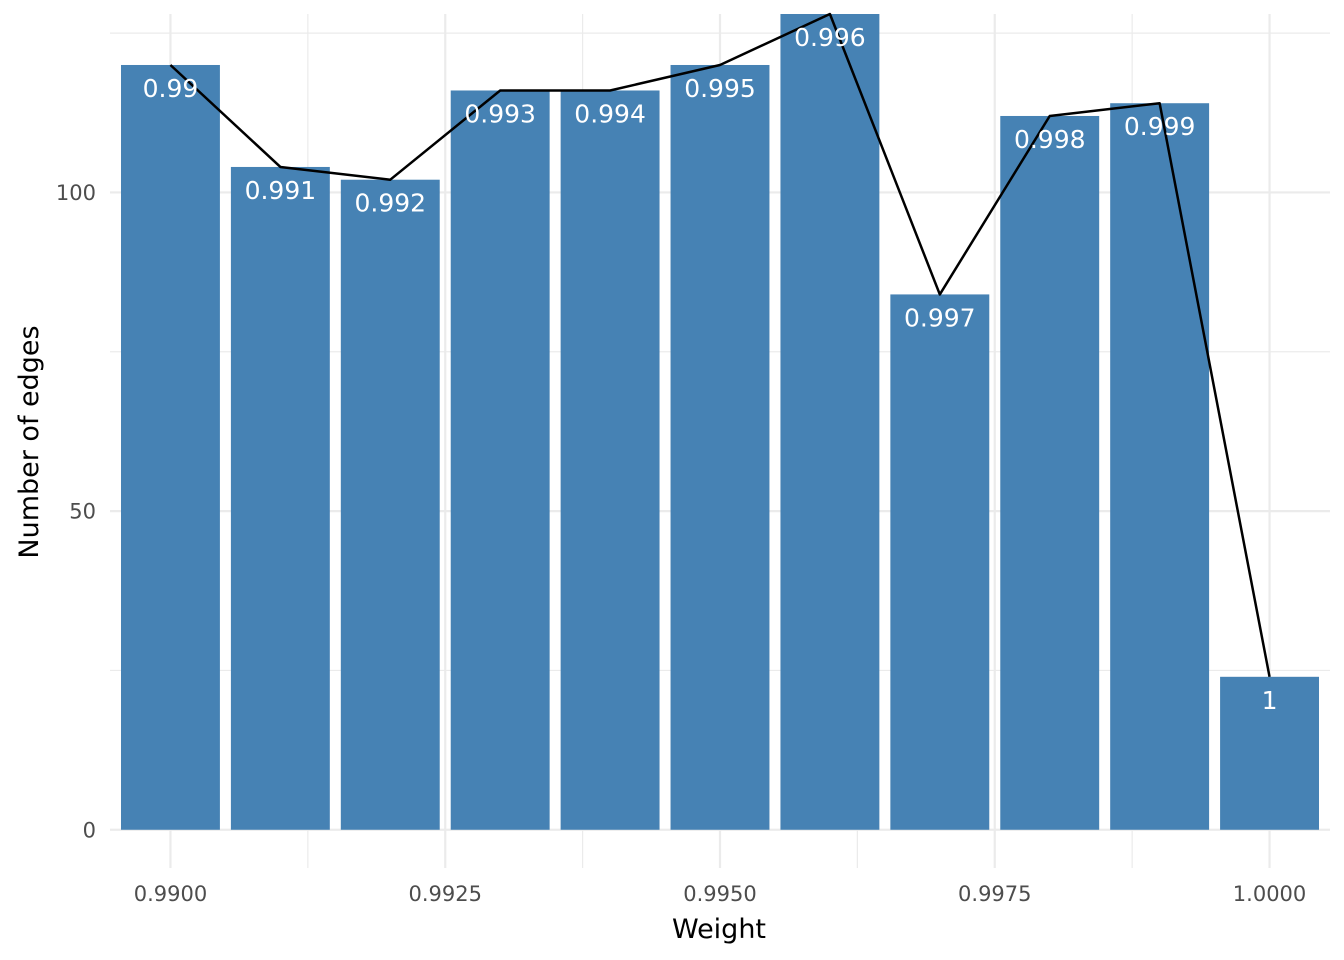 This screenshot has width=1344, height=960. Describe the element at coordinates (719, 929) in the screenshot. I see `x-axis-title: Weight` at that location.